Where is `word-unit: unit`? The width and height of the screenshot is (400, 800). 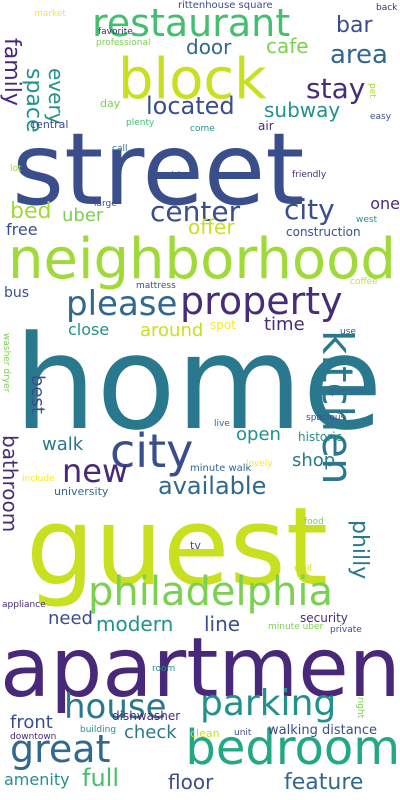
word-unit: unit is located at coordinates (243, 733).